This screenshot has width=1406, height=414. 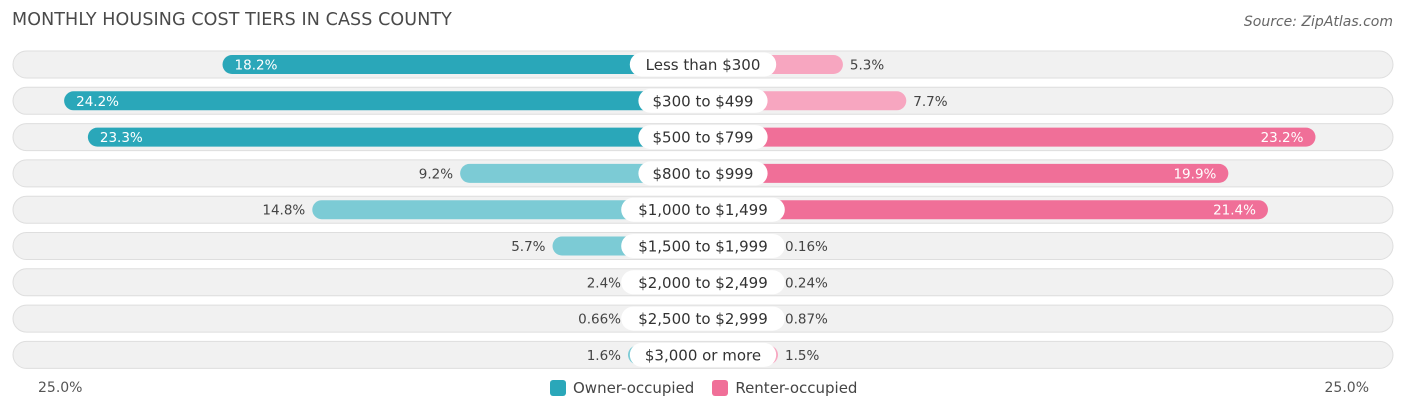 I want to click on legend-item-renter: Renter-occupied, so click(x=784, y=388).